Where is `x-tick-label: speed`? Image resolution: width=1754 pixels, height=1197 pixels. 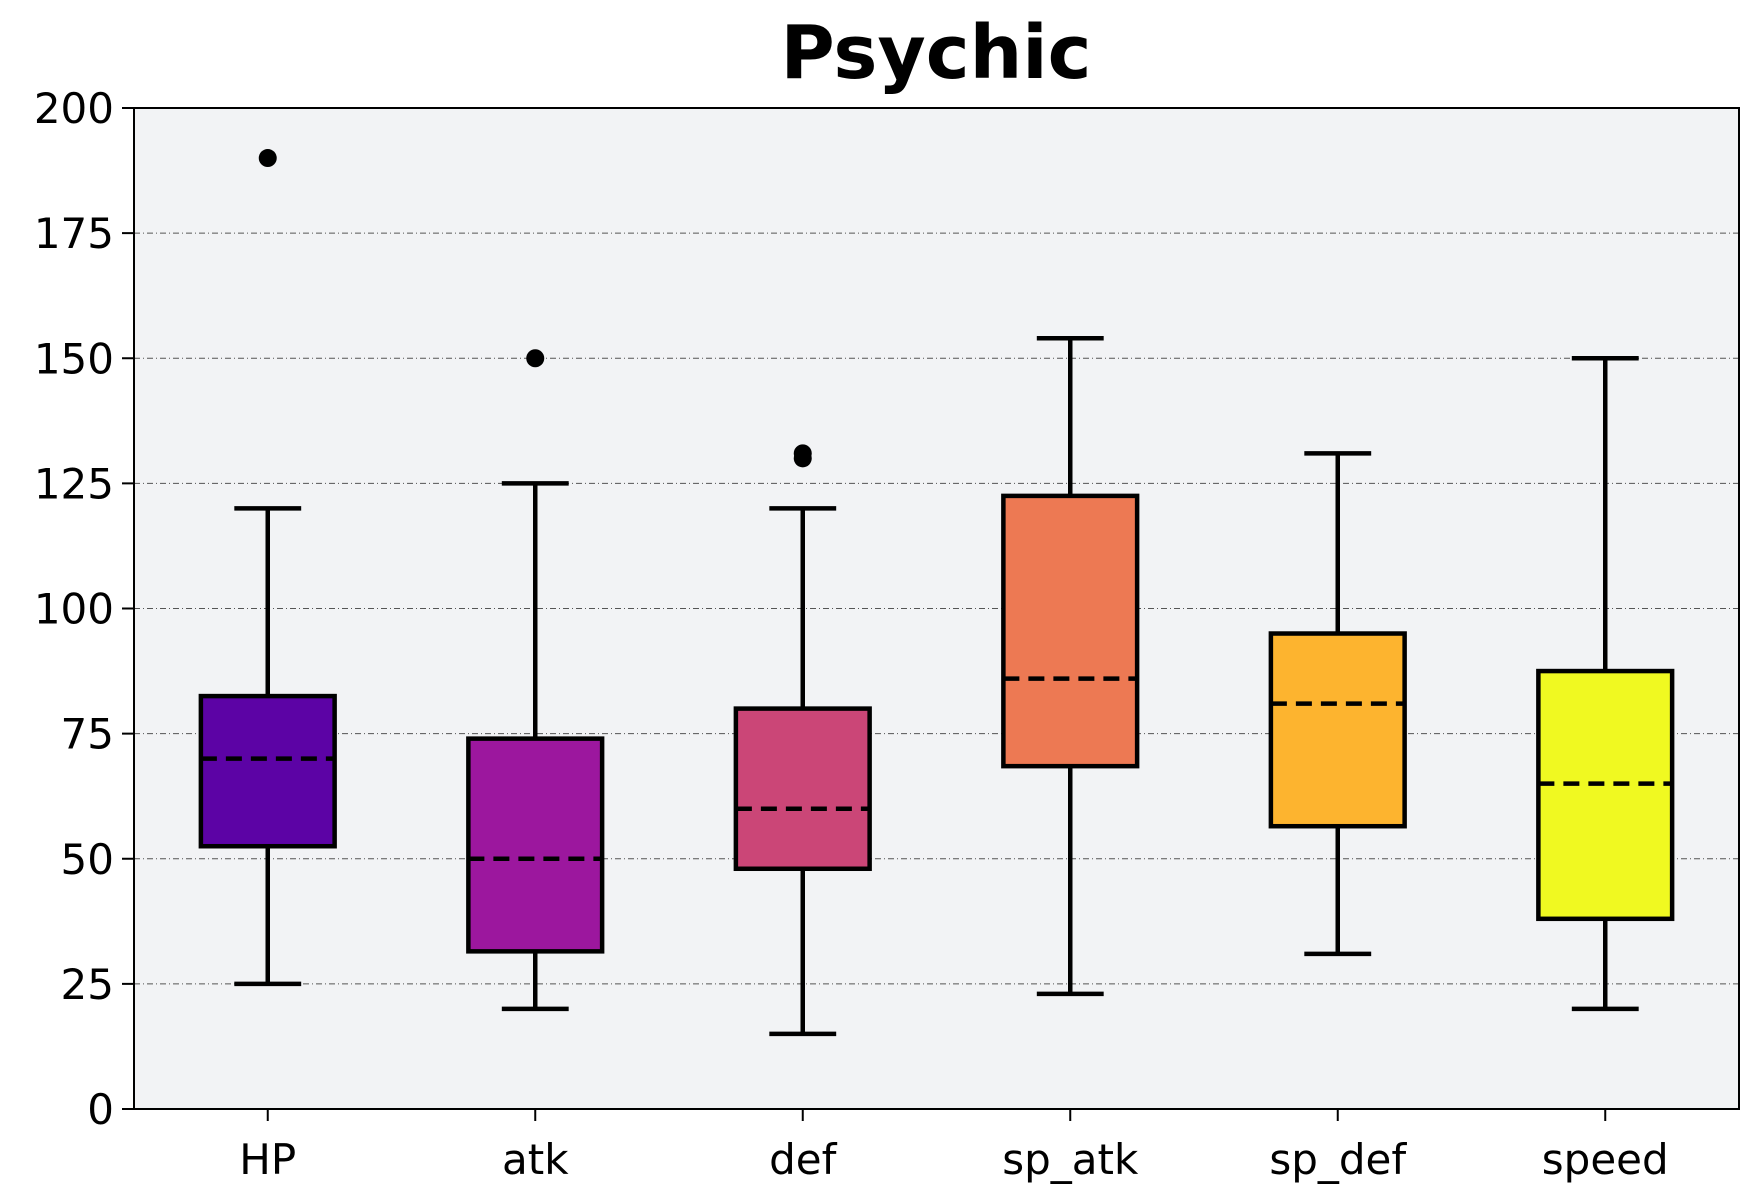
x-tick-label: speed is located at coordinates (1605, 1159).